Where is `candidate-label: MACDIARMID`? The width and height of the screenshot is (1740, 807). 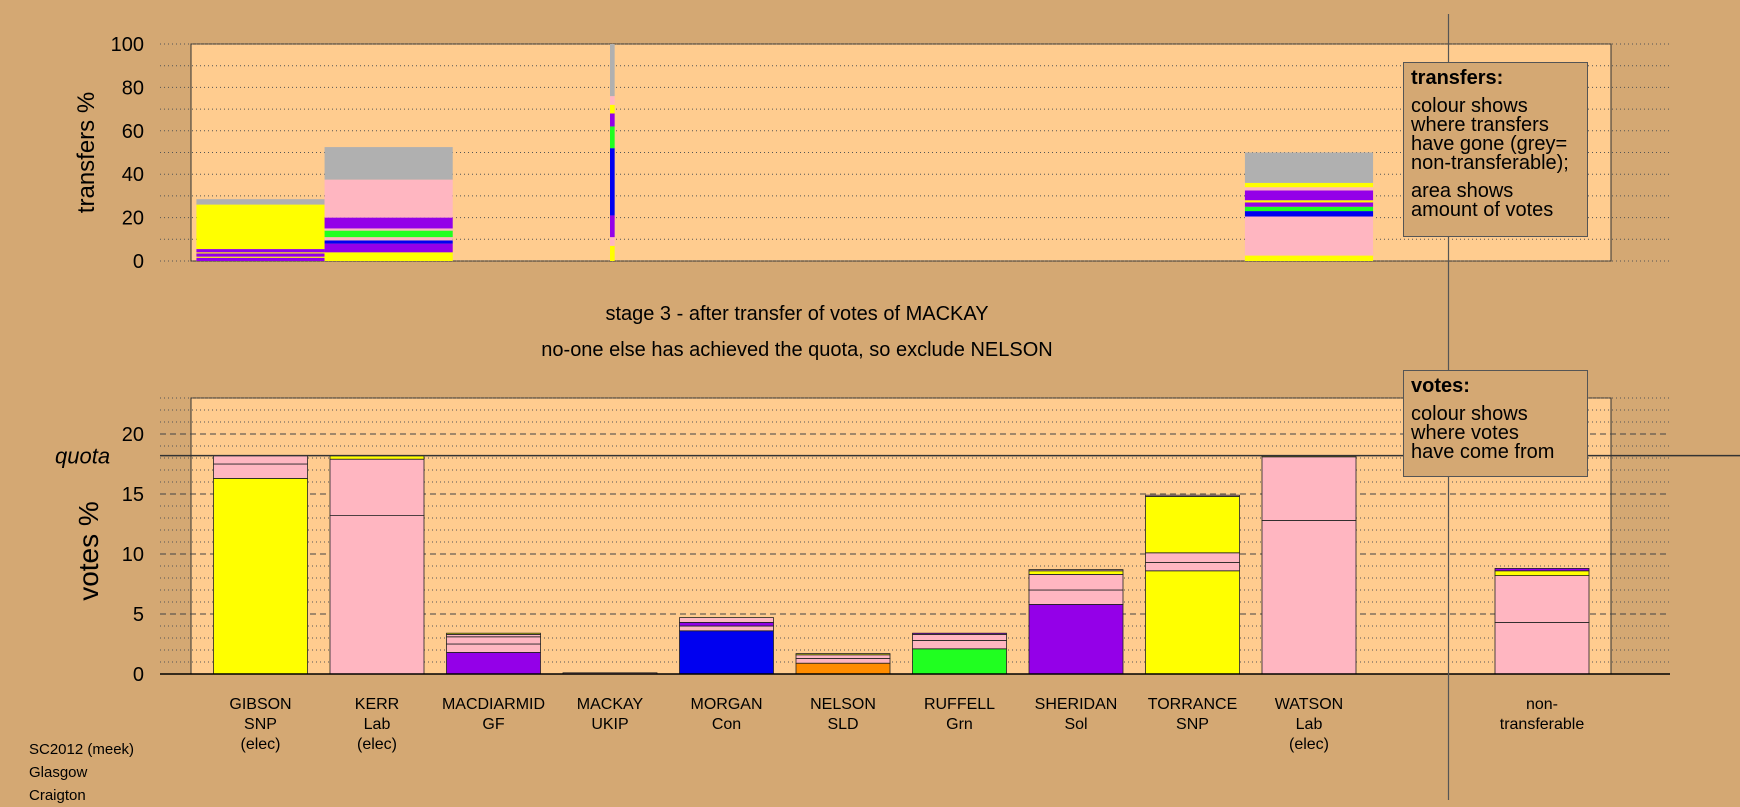 candidate-label: MACDIARMID is located at coordinates (493, 704).